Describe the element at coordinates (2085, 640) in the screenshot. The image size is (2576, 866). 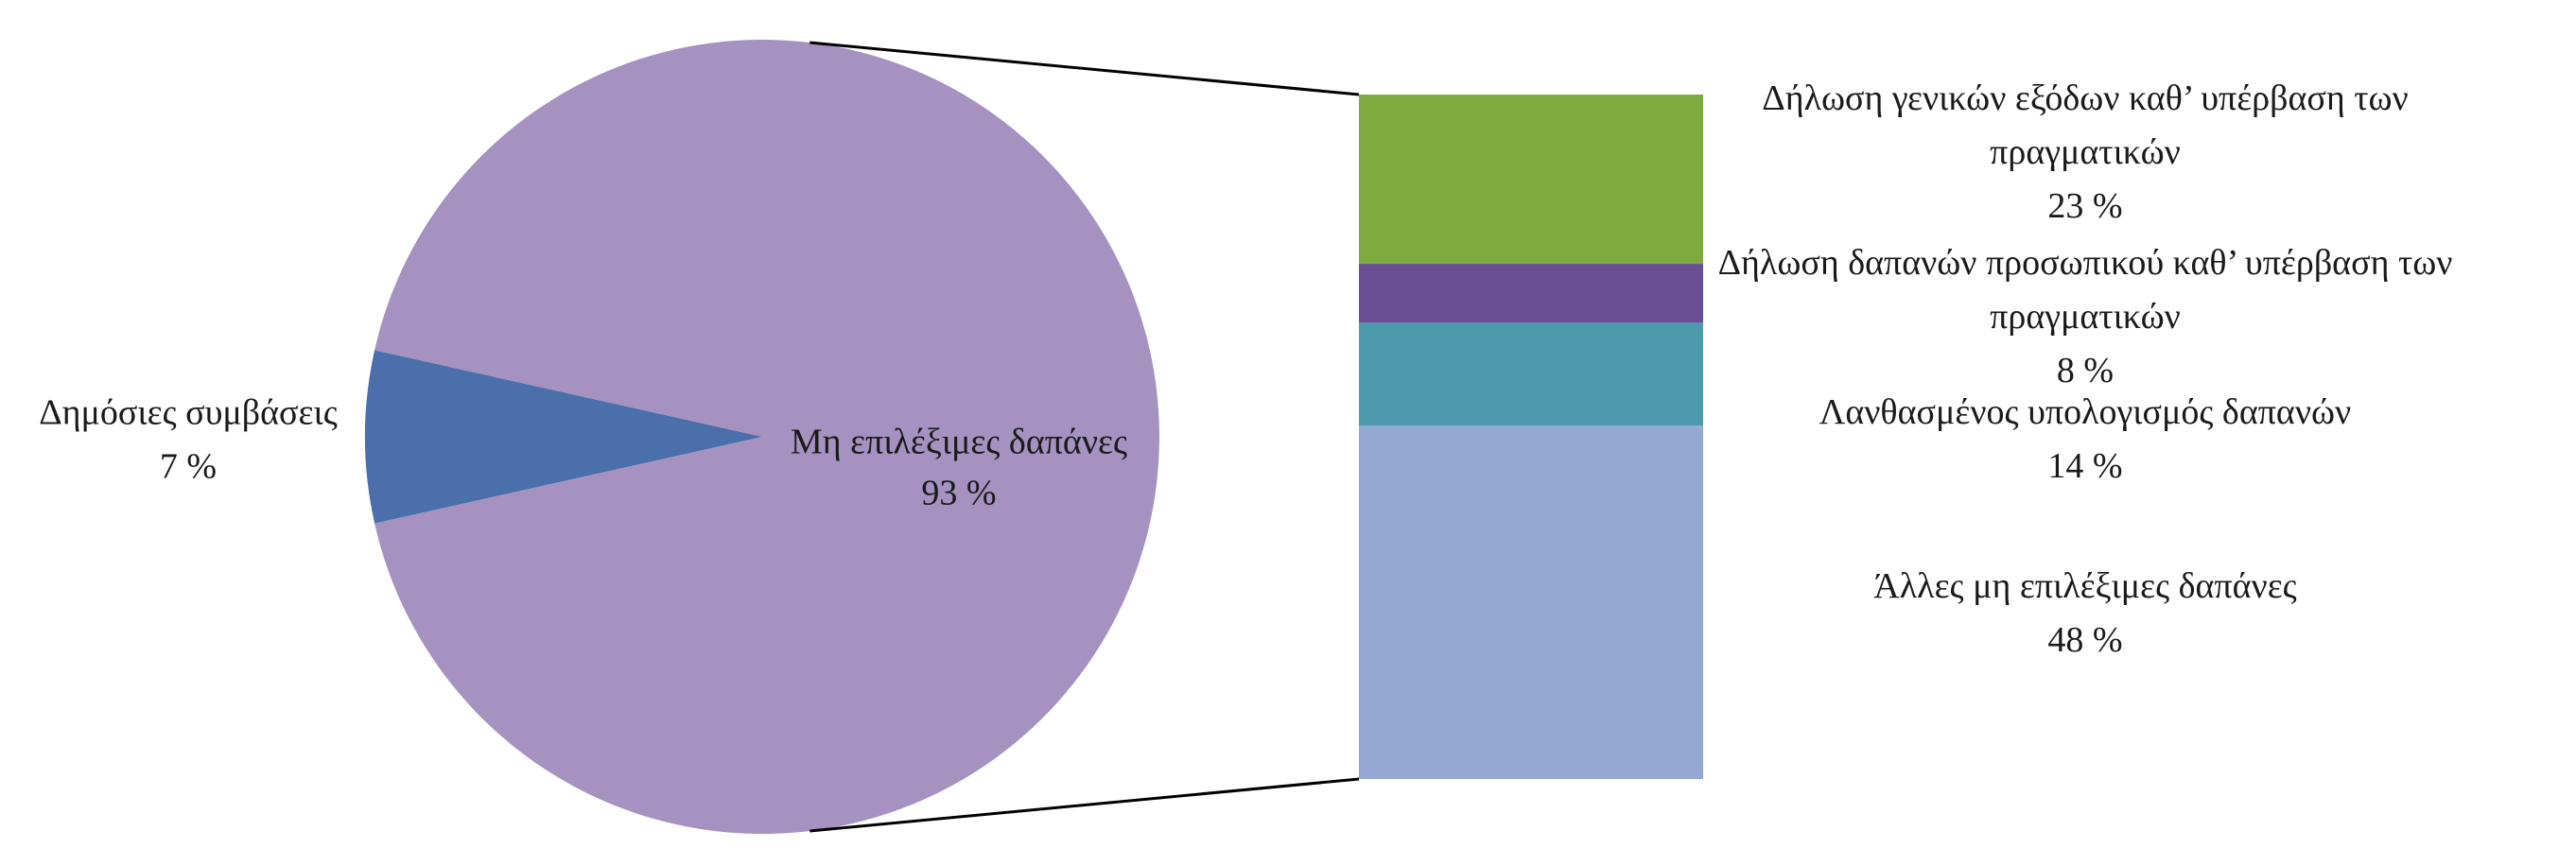
I see `bar-value-label: 48 %` at that location.